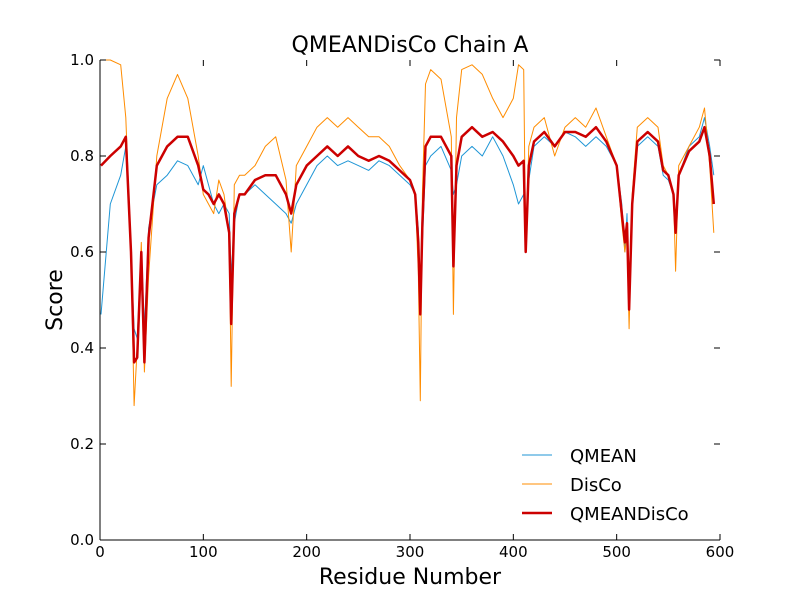 This screenshot has width=800, height=600. I want to click on y-tick-label: 0.0, so click(82, 540).